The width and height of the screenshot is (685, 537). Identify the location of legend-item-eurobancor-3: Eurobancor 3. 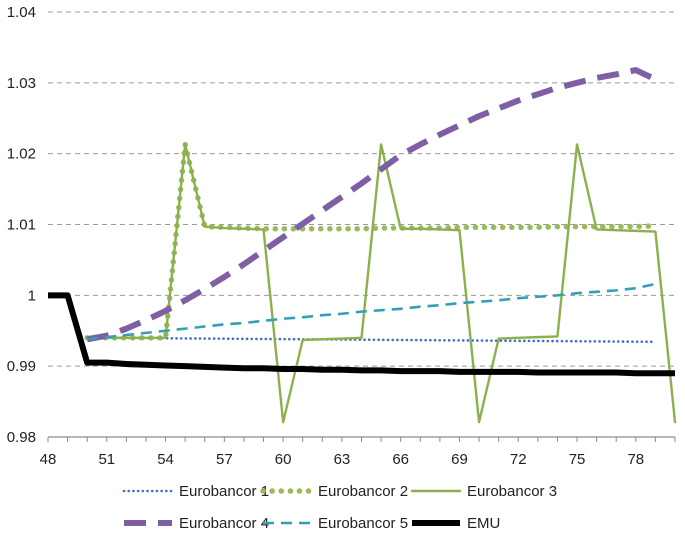
(483, 491).